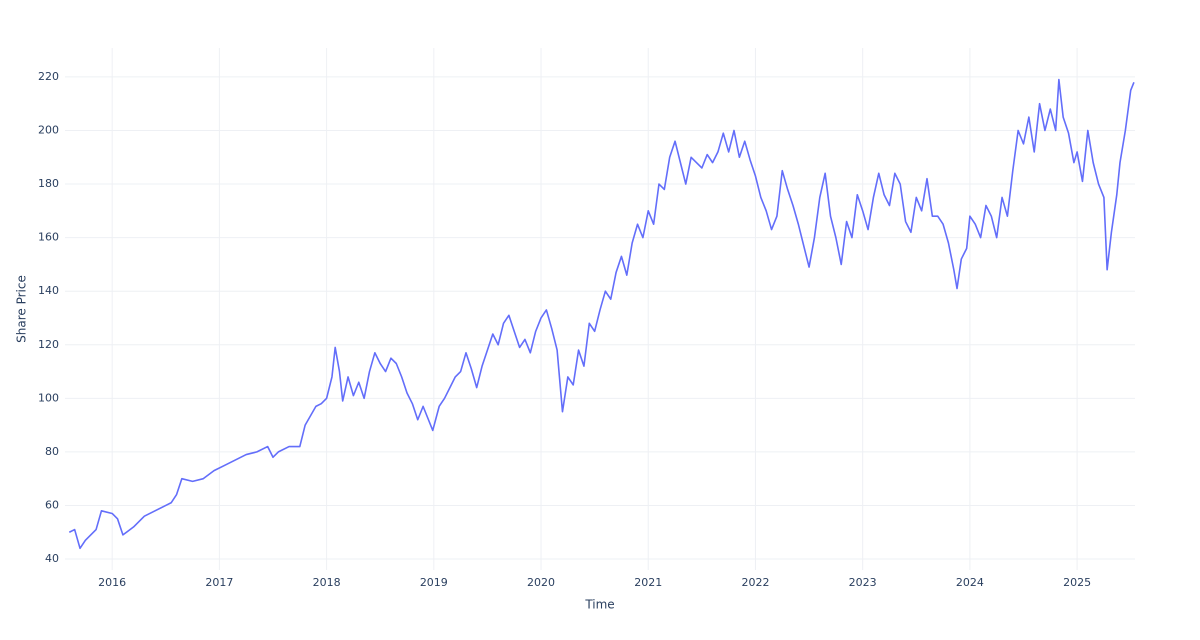 The width and height of the screenshot is (1200, 640). I want to click on x-tick-label: 2024, so click(970, 582).